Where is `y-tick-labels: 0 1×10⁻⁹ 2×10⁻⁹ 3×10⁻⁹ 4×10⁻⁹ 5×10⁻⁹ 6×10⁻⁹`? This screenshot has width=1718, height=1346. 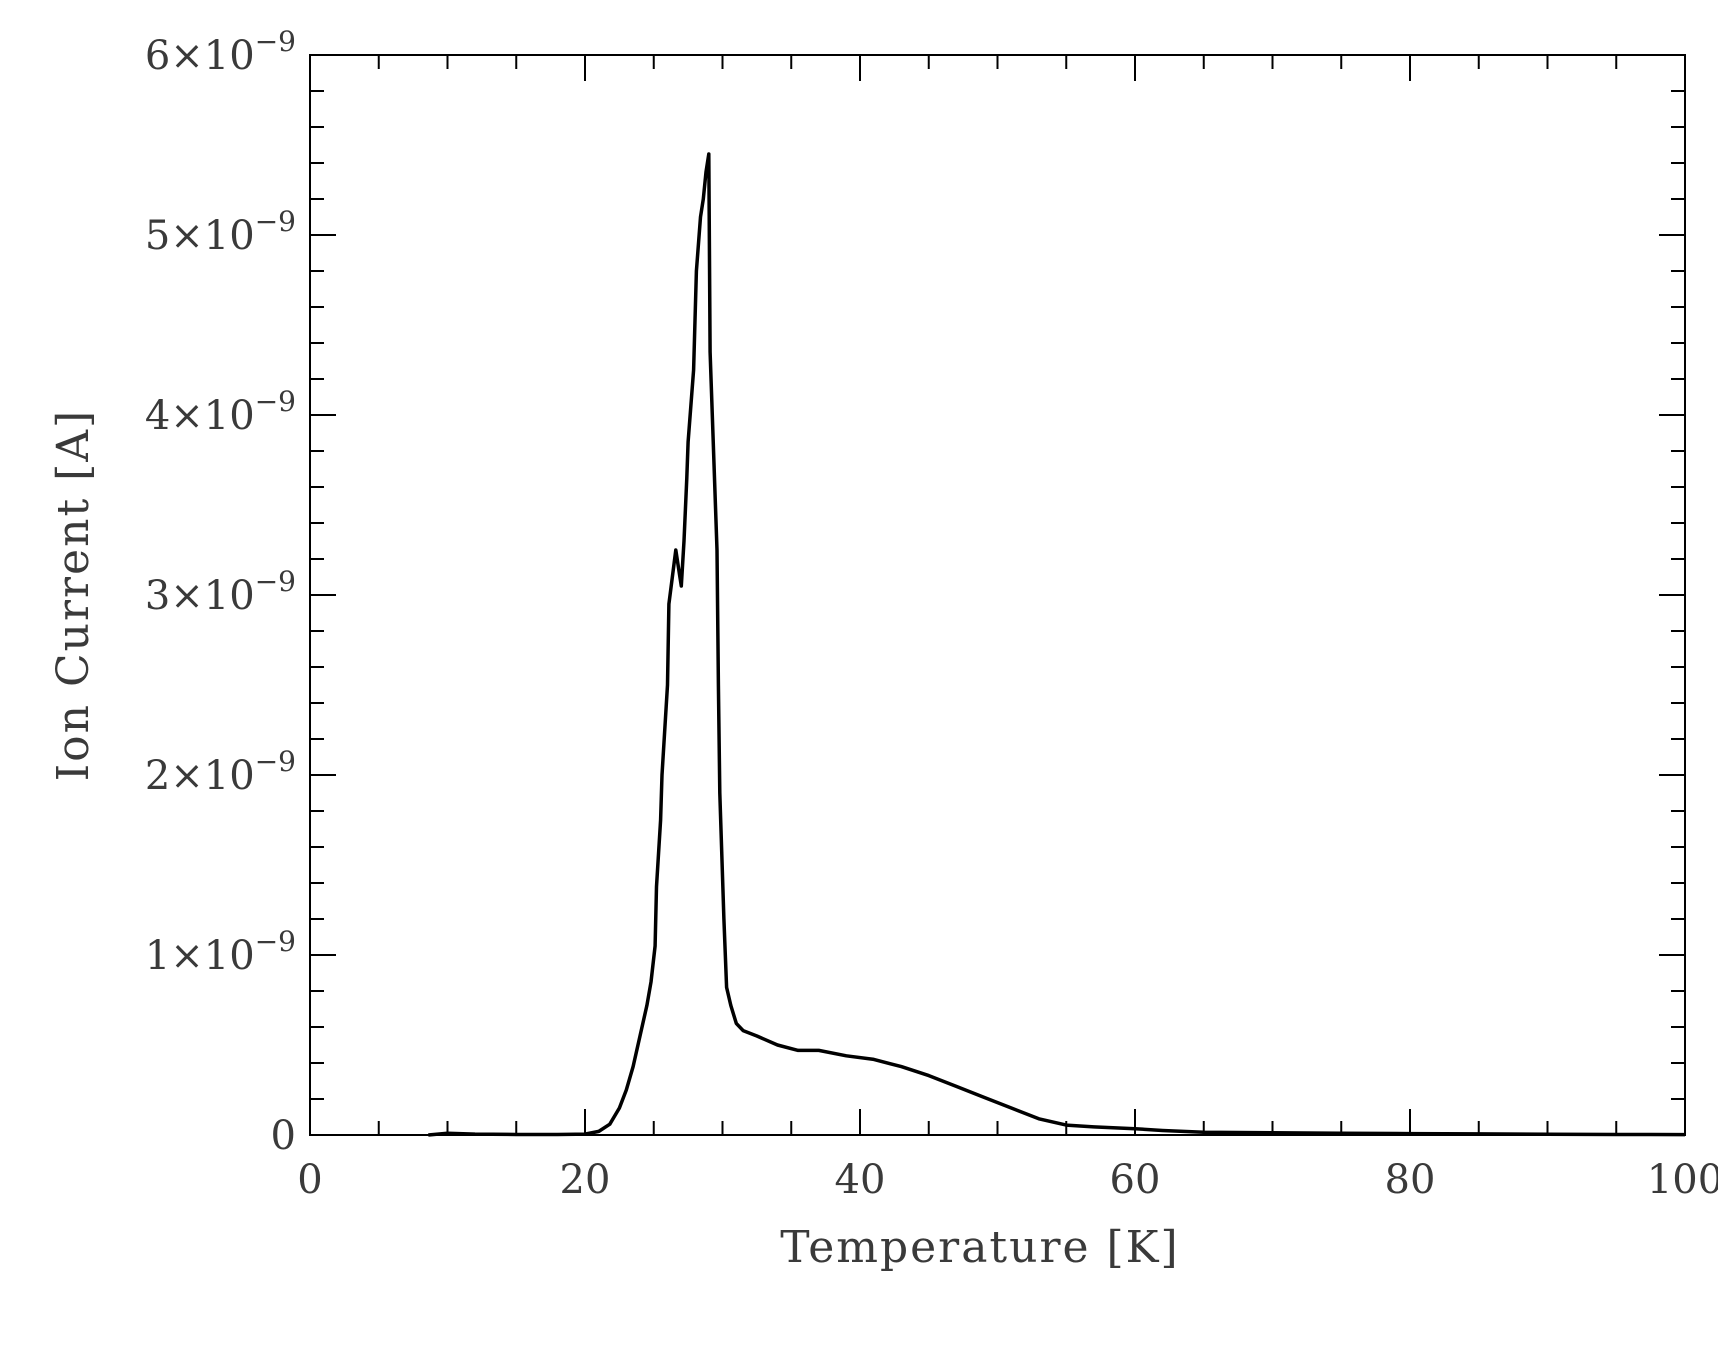
y-tick-labels: 0 1×10⁻⁹ 2×10⁻⁹ 3×10⁻⁹ 4×10⁻⁹ 5×10⁻⁹ 6×10⁻⁹ is located at coordinates (220, 592).